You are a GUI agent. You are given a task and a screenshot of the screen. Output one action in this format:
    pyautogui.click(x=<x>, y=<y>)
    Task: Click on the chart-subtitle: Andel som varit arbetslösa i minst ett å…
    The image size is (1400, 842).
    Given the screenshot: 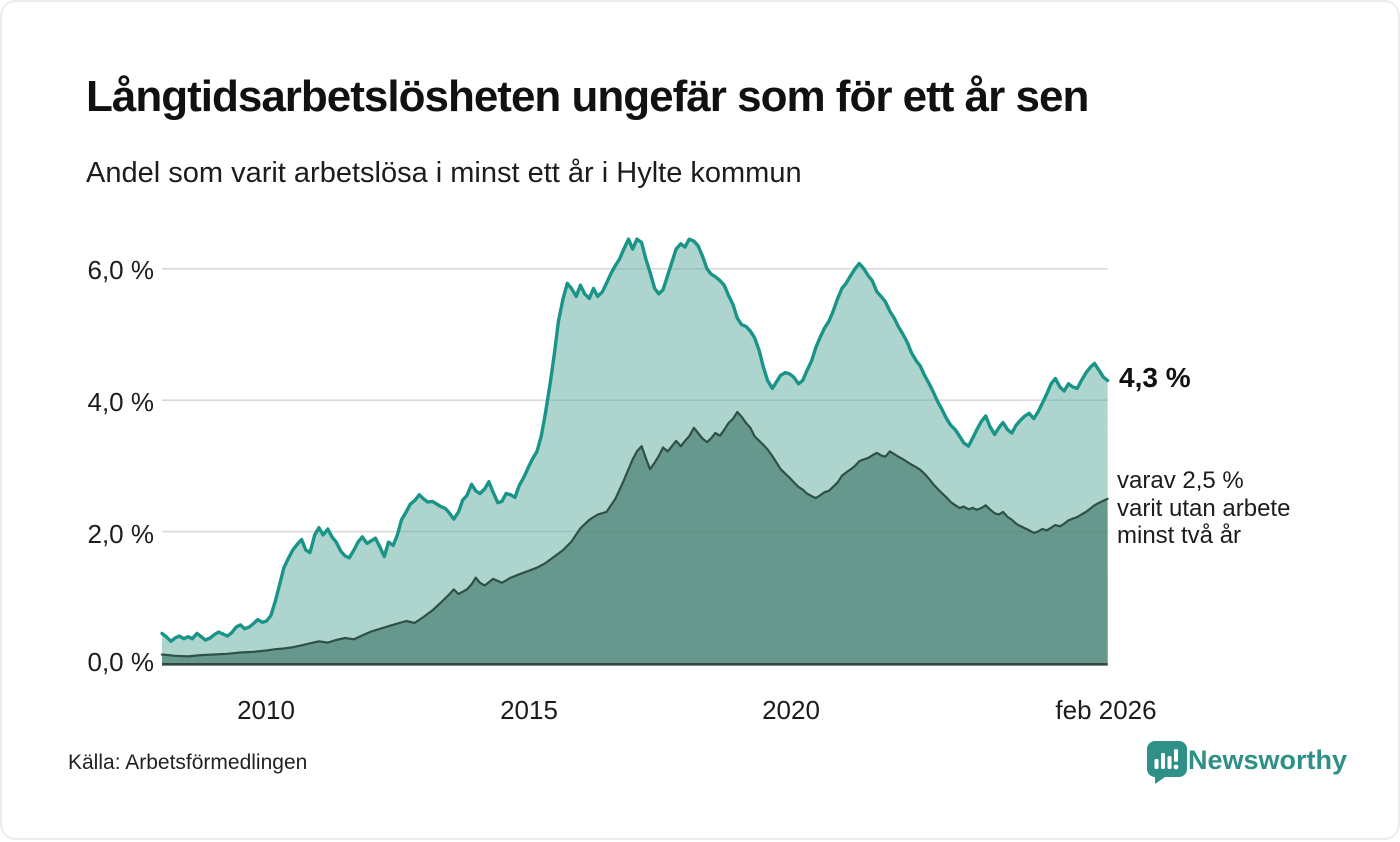 What is the action you would take?
    pyautogui.click(x=444, y=173)
    